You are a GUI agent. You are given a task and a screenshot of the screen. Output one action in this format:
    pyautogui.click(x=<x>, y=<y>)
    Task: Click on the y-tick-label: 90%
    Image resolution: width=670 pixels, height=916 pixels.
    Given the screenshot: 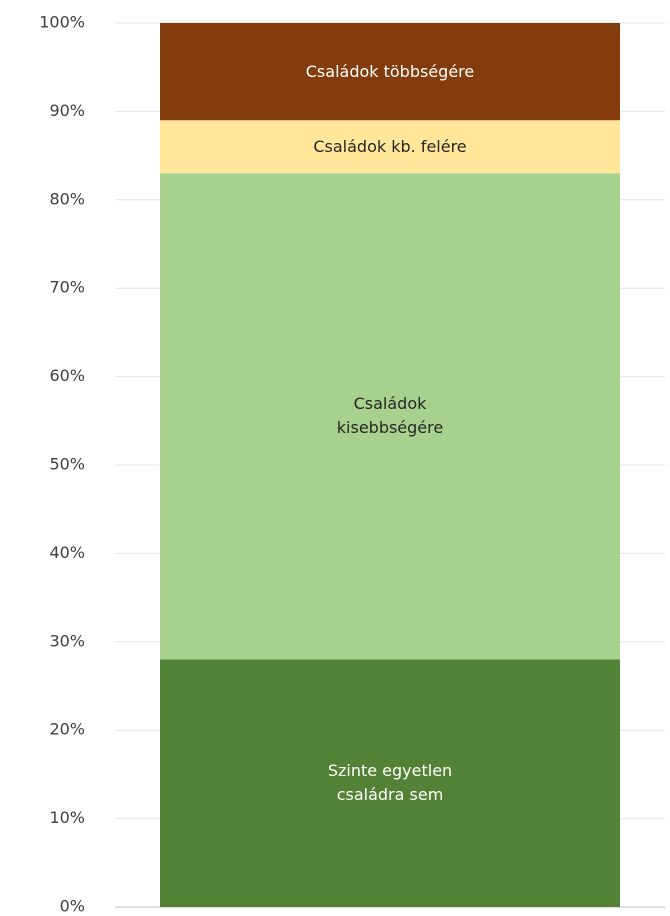 What is the action you would take?
    pyautogui.click(x=67, y=110)
    